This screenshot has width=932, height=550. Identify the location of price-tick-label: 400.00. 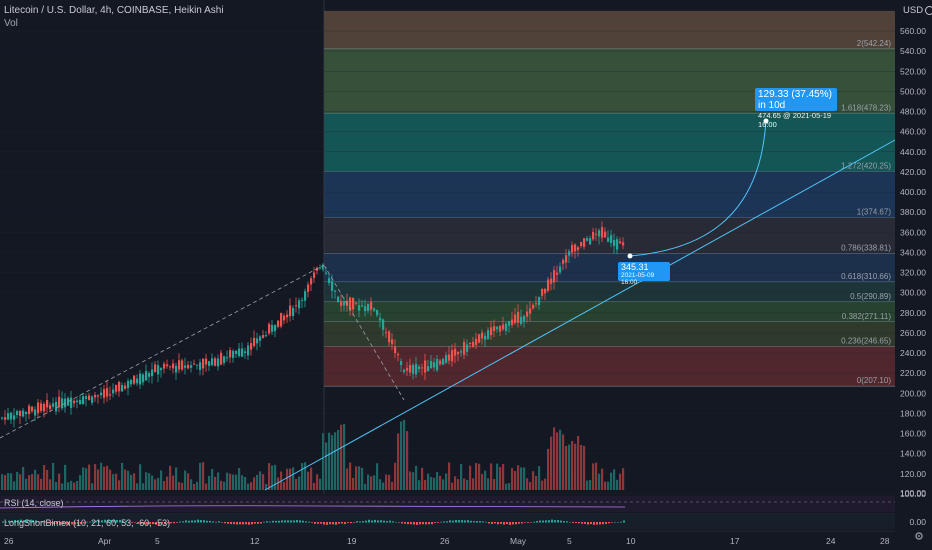
(913, 192).